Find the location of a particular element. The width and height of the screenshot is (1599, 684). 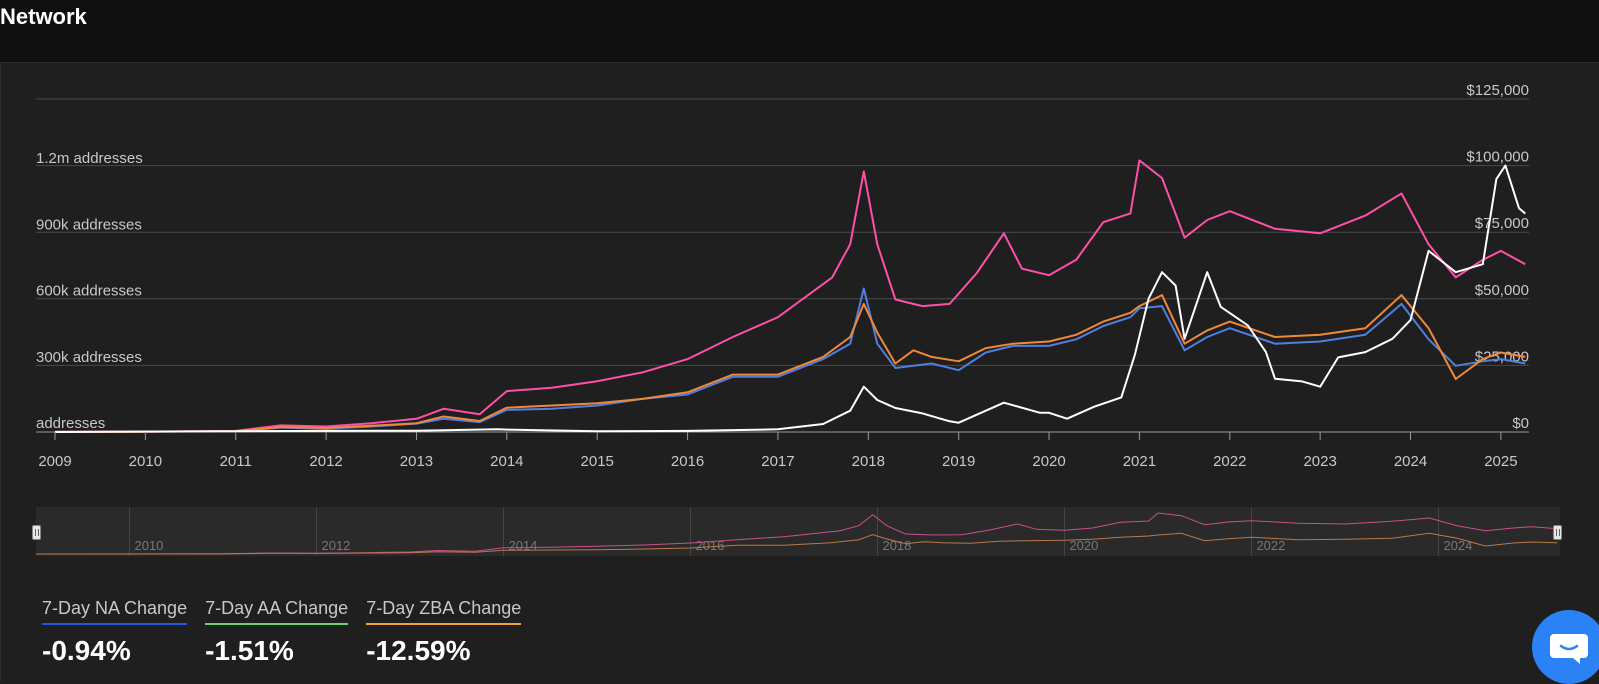

chat-bubble-icon is located at coordinates (1569, 649).